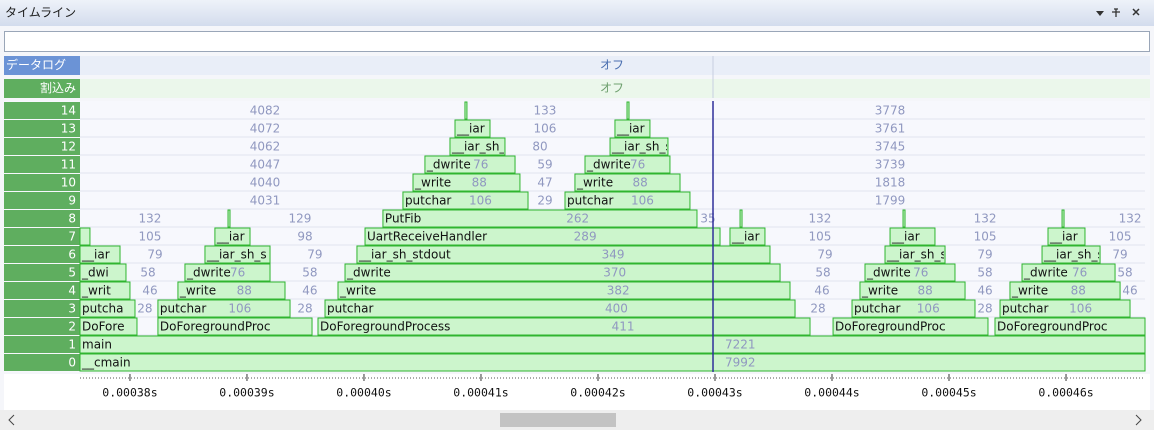  What do you see at coordinates (72, 255) in the screenshot?
I see `level-label: 6` at bounding box center [72, 255].